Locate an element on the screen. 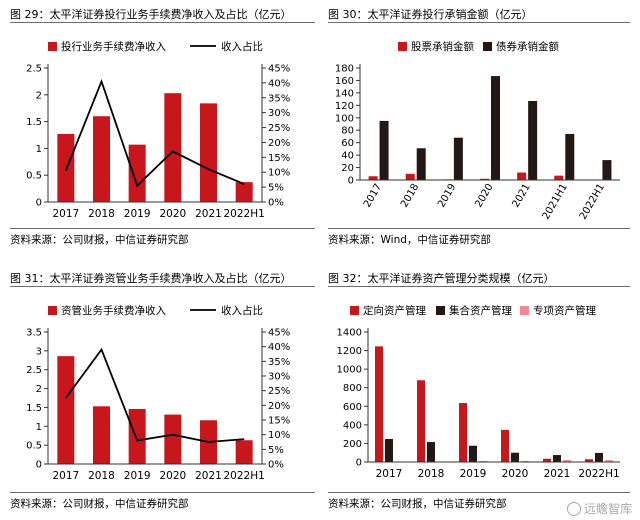 The height and width of the screenshot is (520, 640). y-tick-label: 0.5 is located at coordinates (34, 176).